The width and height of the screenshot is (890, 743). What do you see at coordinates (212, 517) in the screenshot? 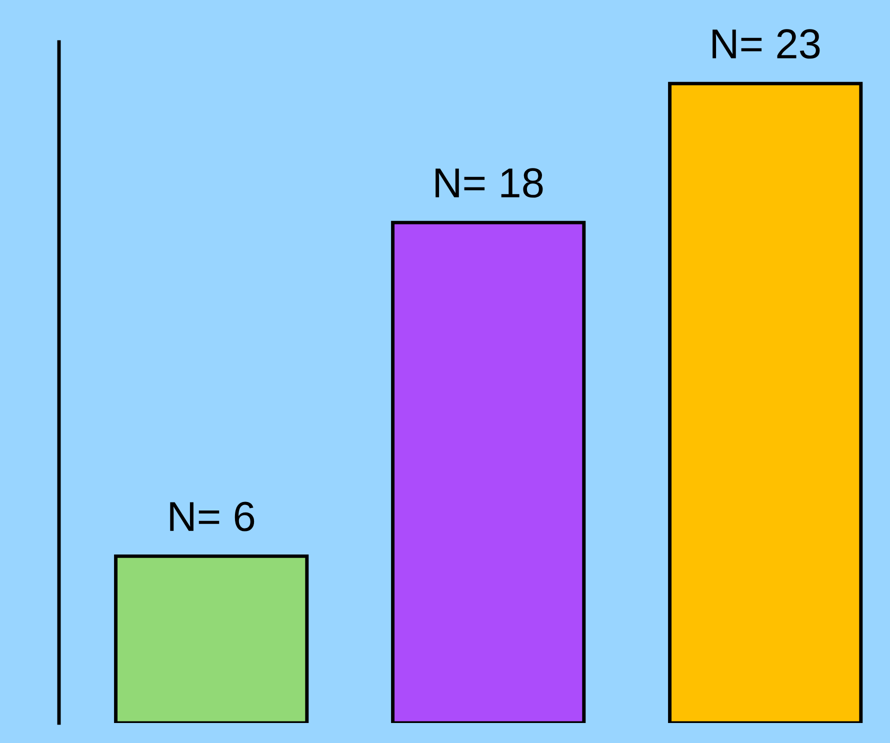
I see `data-label: N= 6` at bounding box center [212, 517].